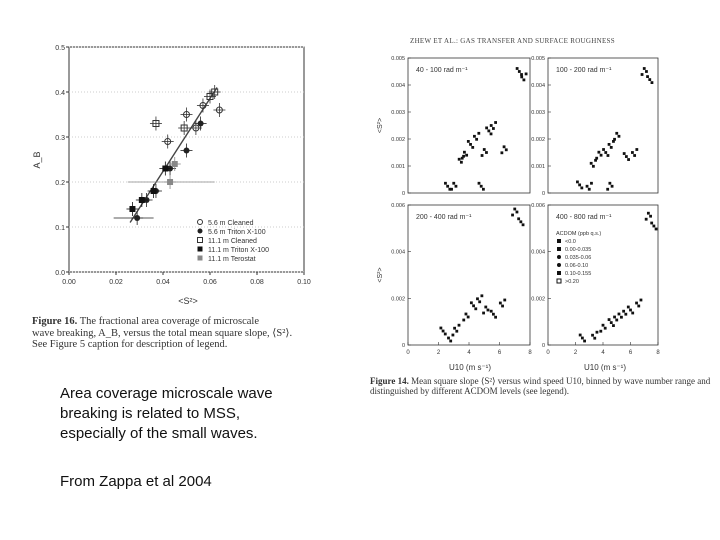 The height and width of the screenshot is (540, 720). What do you see at coordinates (257, 282) in the screenshot?
I see `x-tick-label: 0.08` at bounding box center [257, 282].